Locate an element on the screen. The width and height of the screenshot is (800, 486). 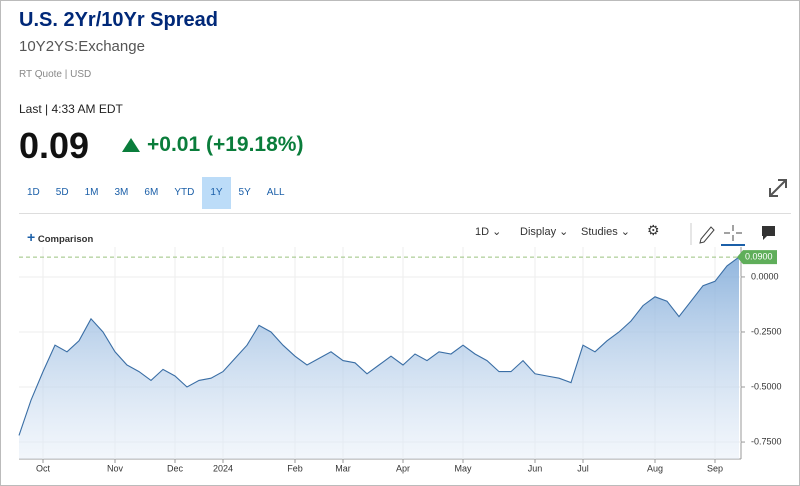
x-tick-label: 2024 is located at coordinates (223, 468).